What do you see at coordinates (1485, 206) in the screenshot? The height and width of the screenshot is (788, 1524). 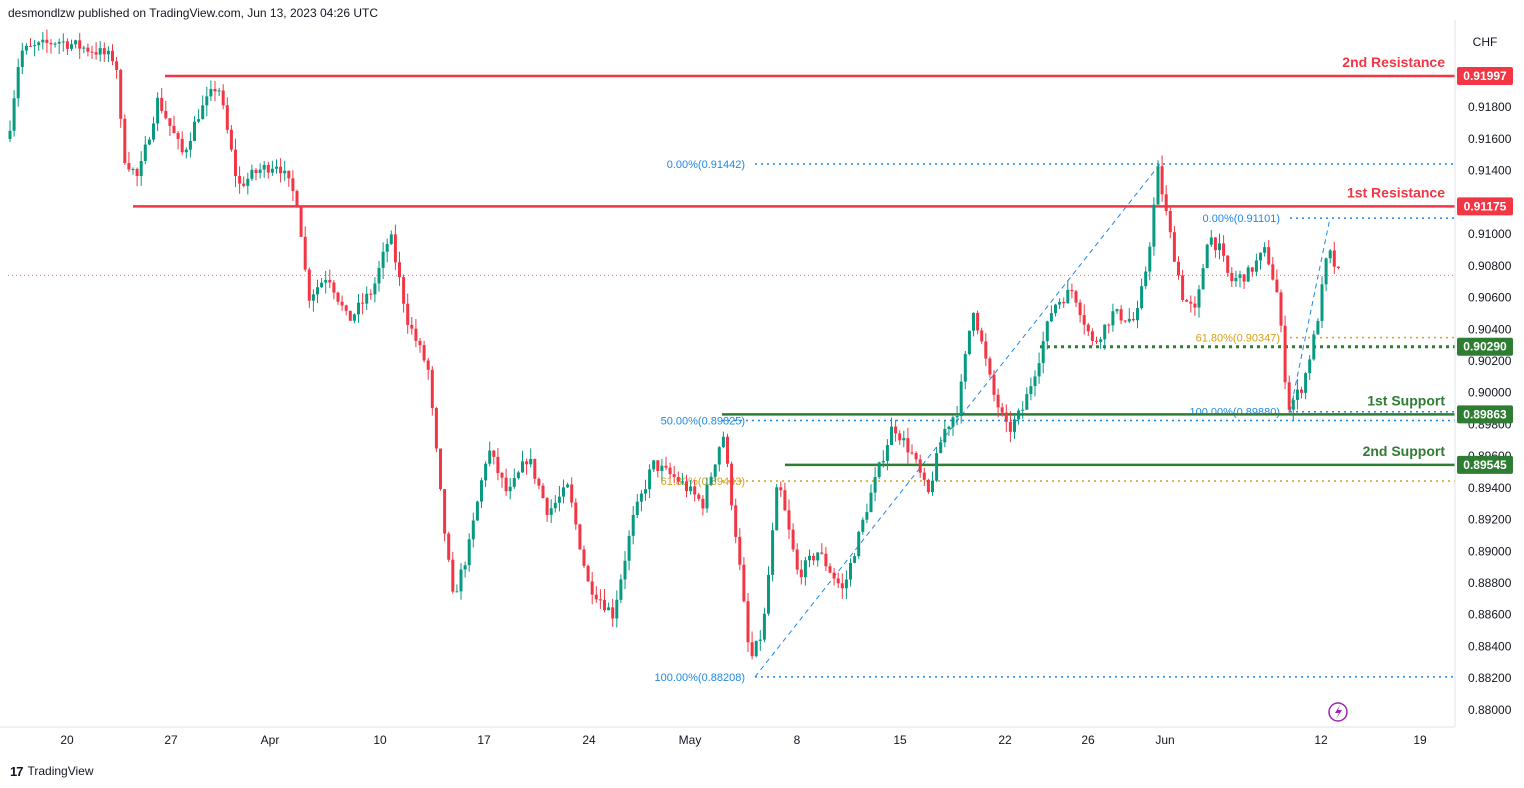 I see `level-price-label: 0.91175` at bounding box center [1485, 206].